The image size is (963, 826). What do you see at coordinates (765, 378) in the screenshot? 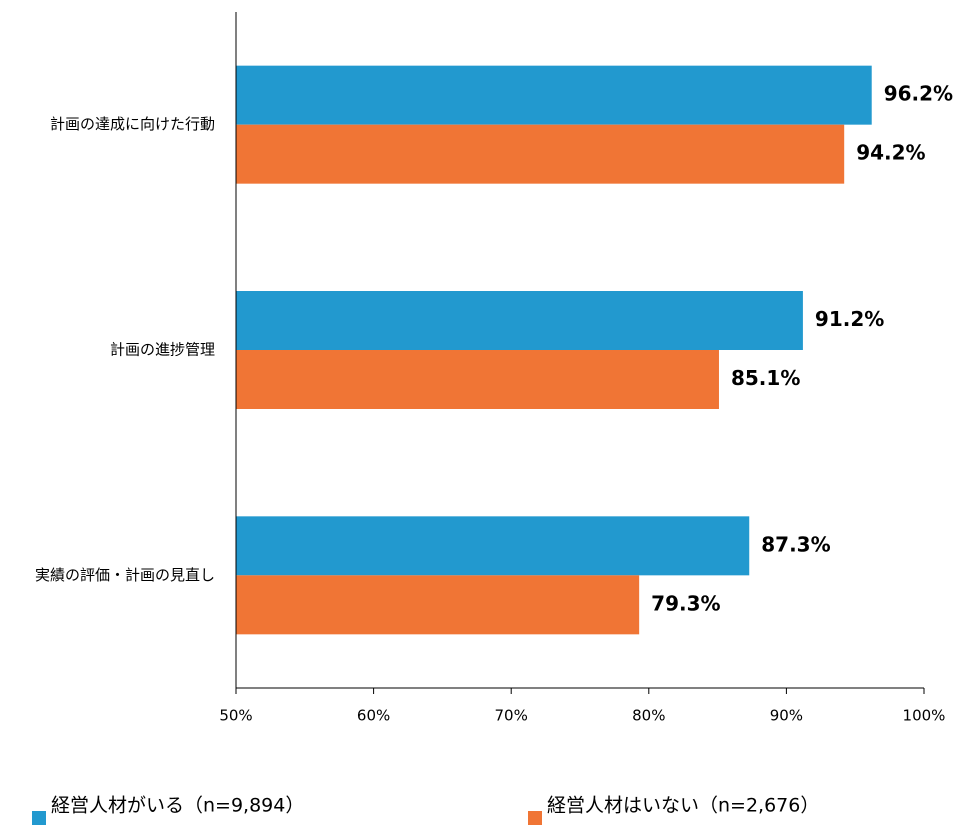
I see `value-label: 85.1%` at bounding box center [765, 378].